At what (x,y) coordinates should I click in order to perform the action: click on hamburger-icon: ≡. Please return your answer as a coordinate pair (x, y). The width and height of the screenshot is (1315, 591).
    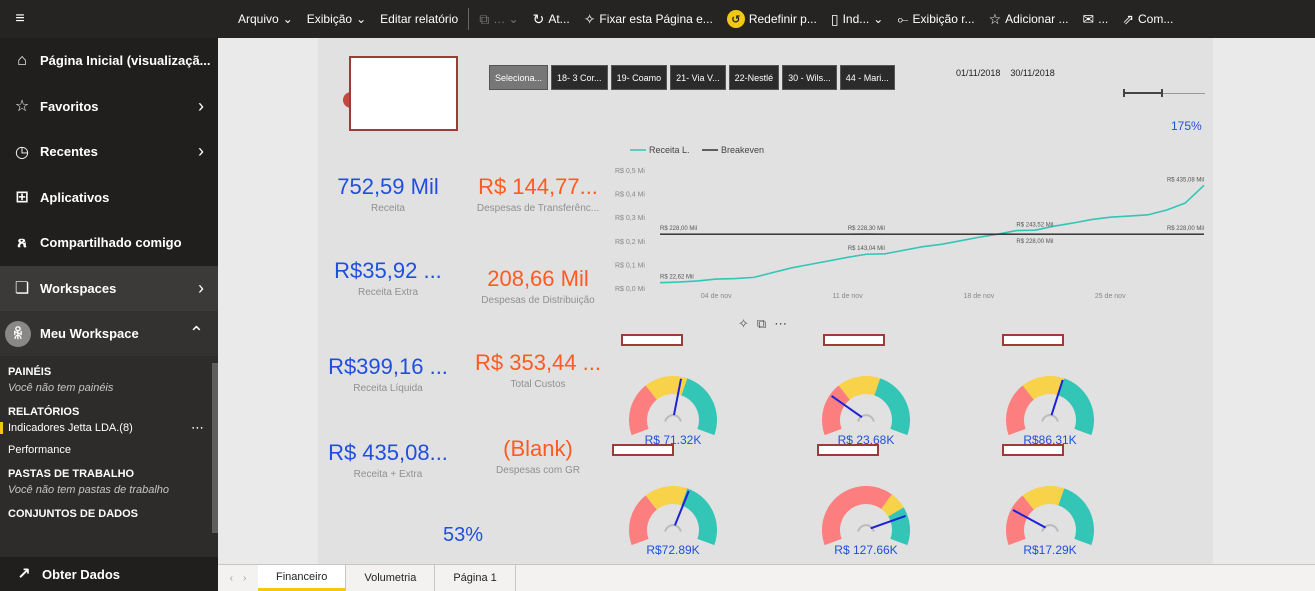
    Looking at the image, I should click on (20, 18).